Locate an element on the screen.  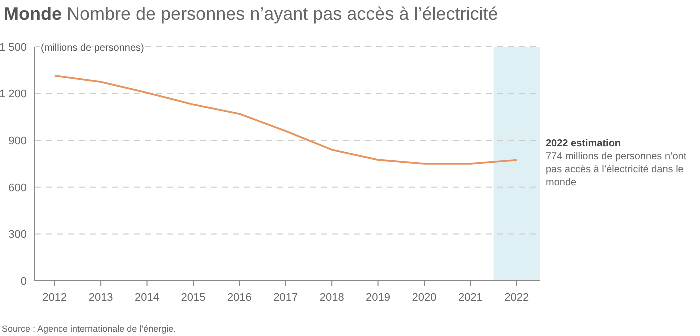
y-tick-label: 300 is located at coordinates (17, 235).